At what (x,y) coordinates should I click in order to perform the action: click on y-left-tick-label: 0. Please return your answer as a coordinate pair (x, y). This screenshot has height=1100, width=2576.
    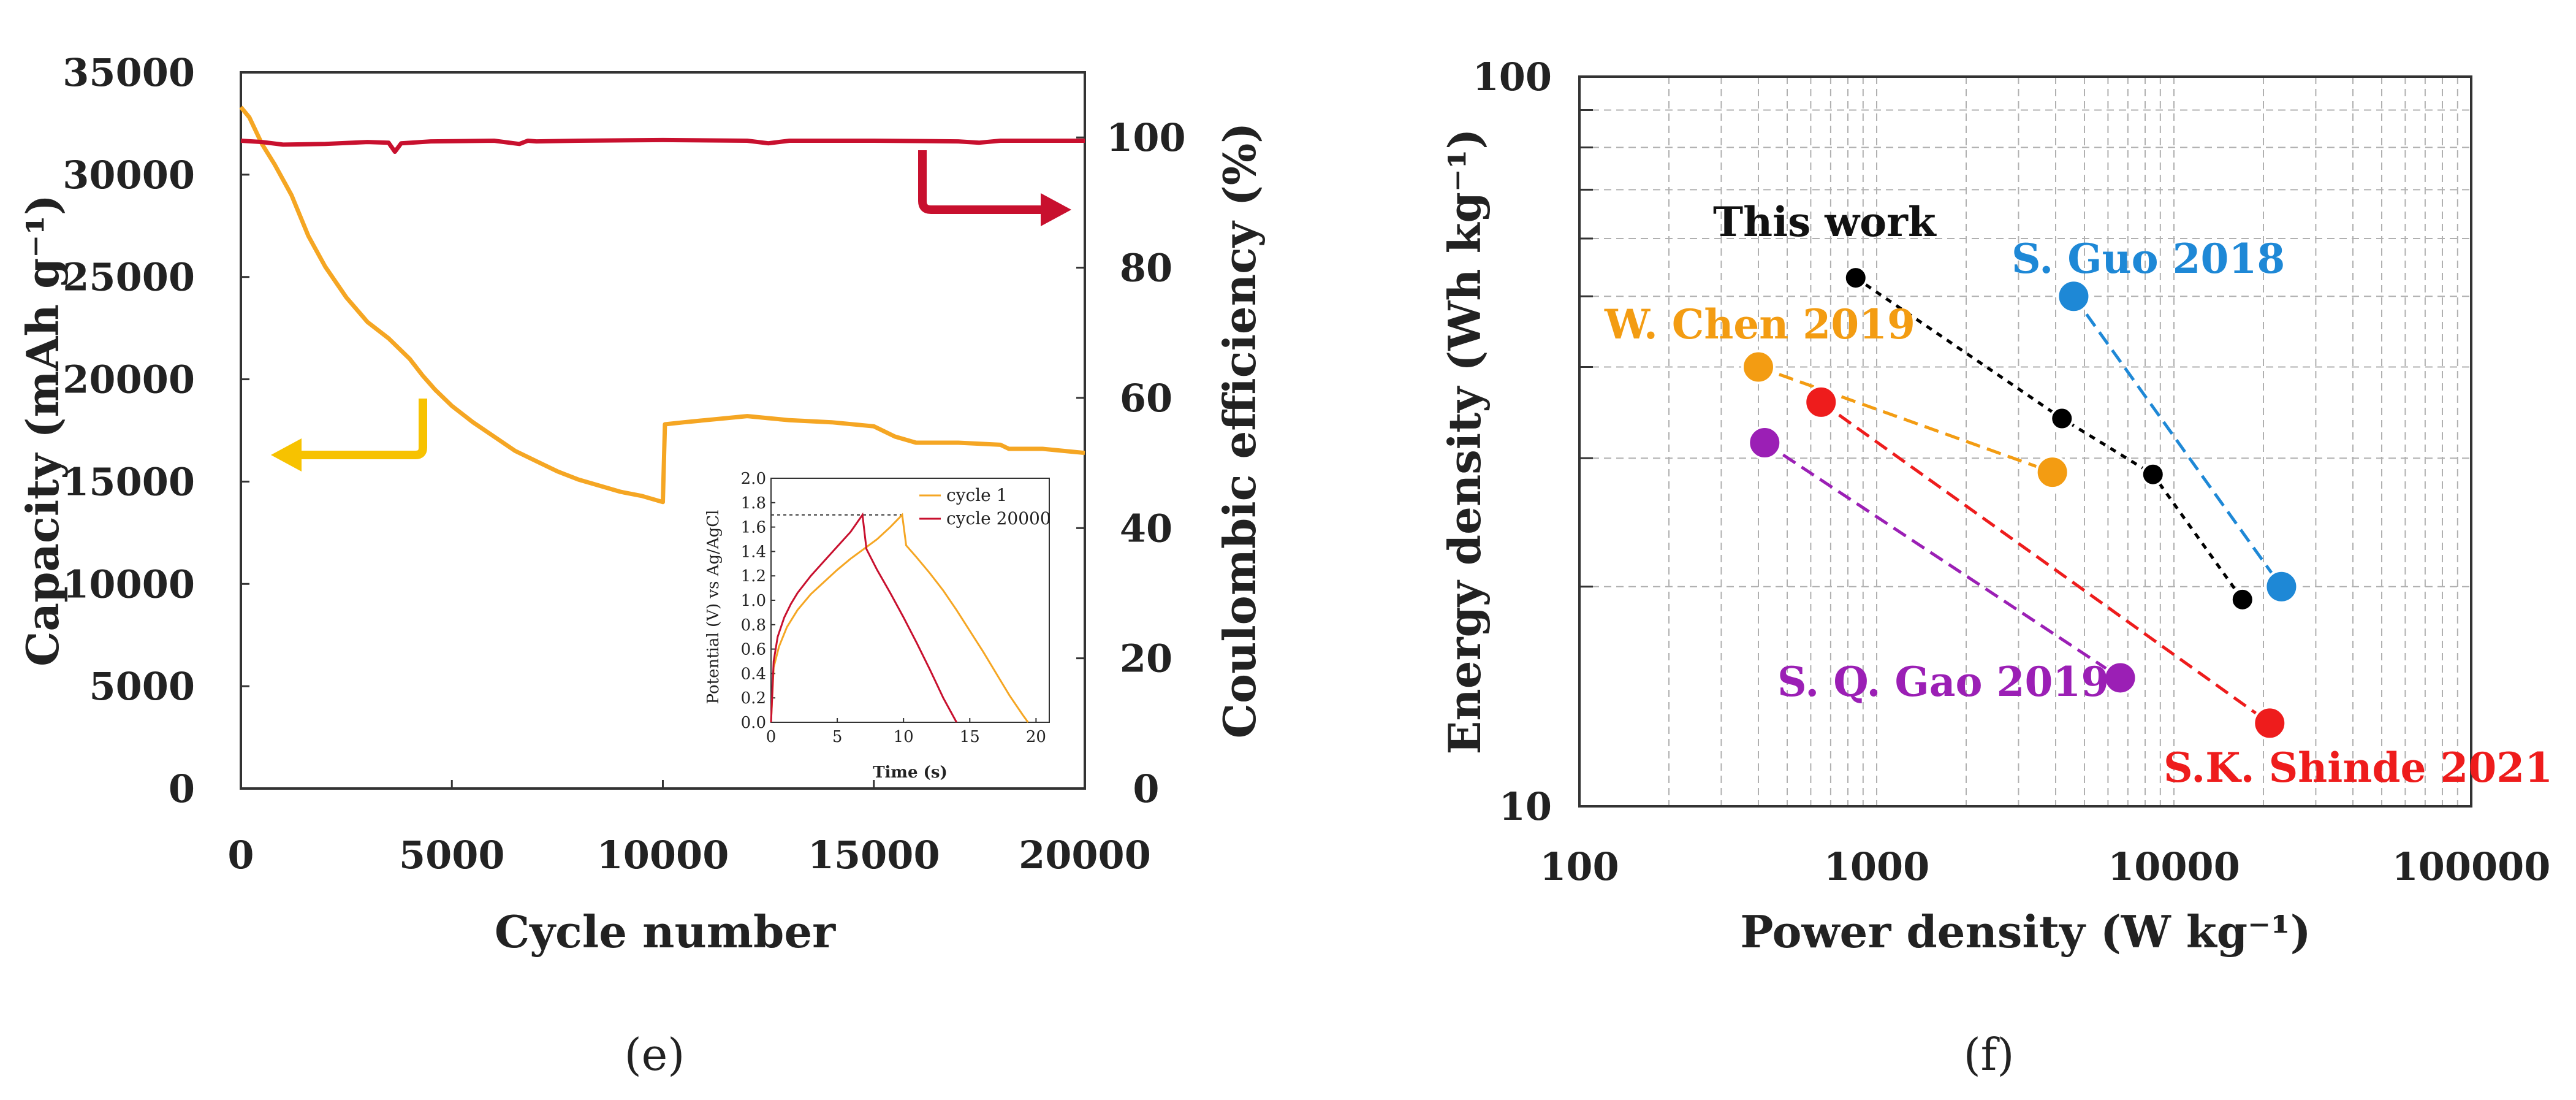
    Looking at the image, I should click on (182, 788).